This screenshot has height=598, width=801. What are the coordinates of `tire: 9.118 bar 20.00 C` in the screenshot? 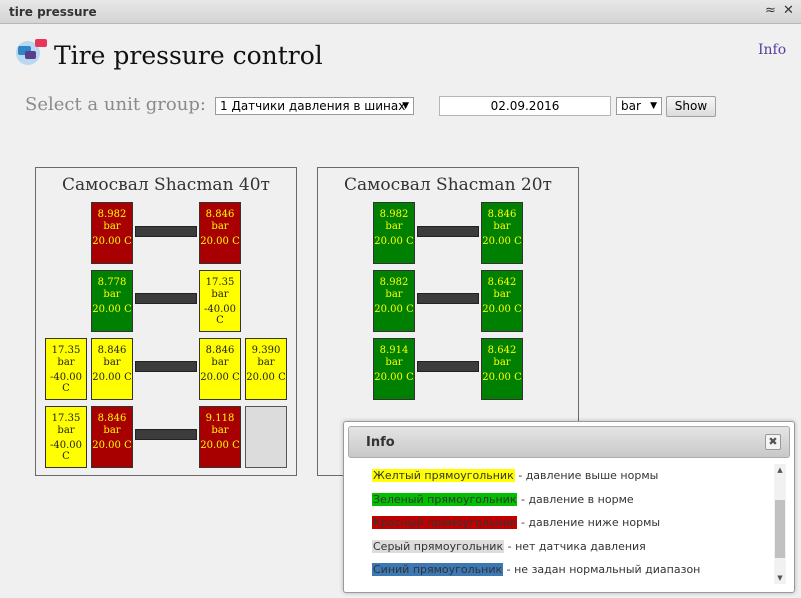 It's located at (220, 437).